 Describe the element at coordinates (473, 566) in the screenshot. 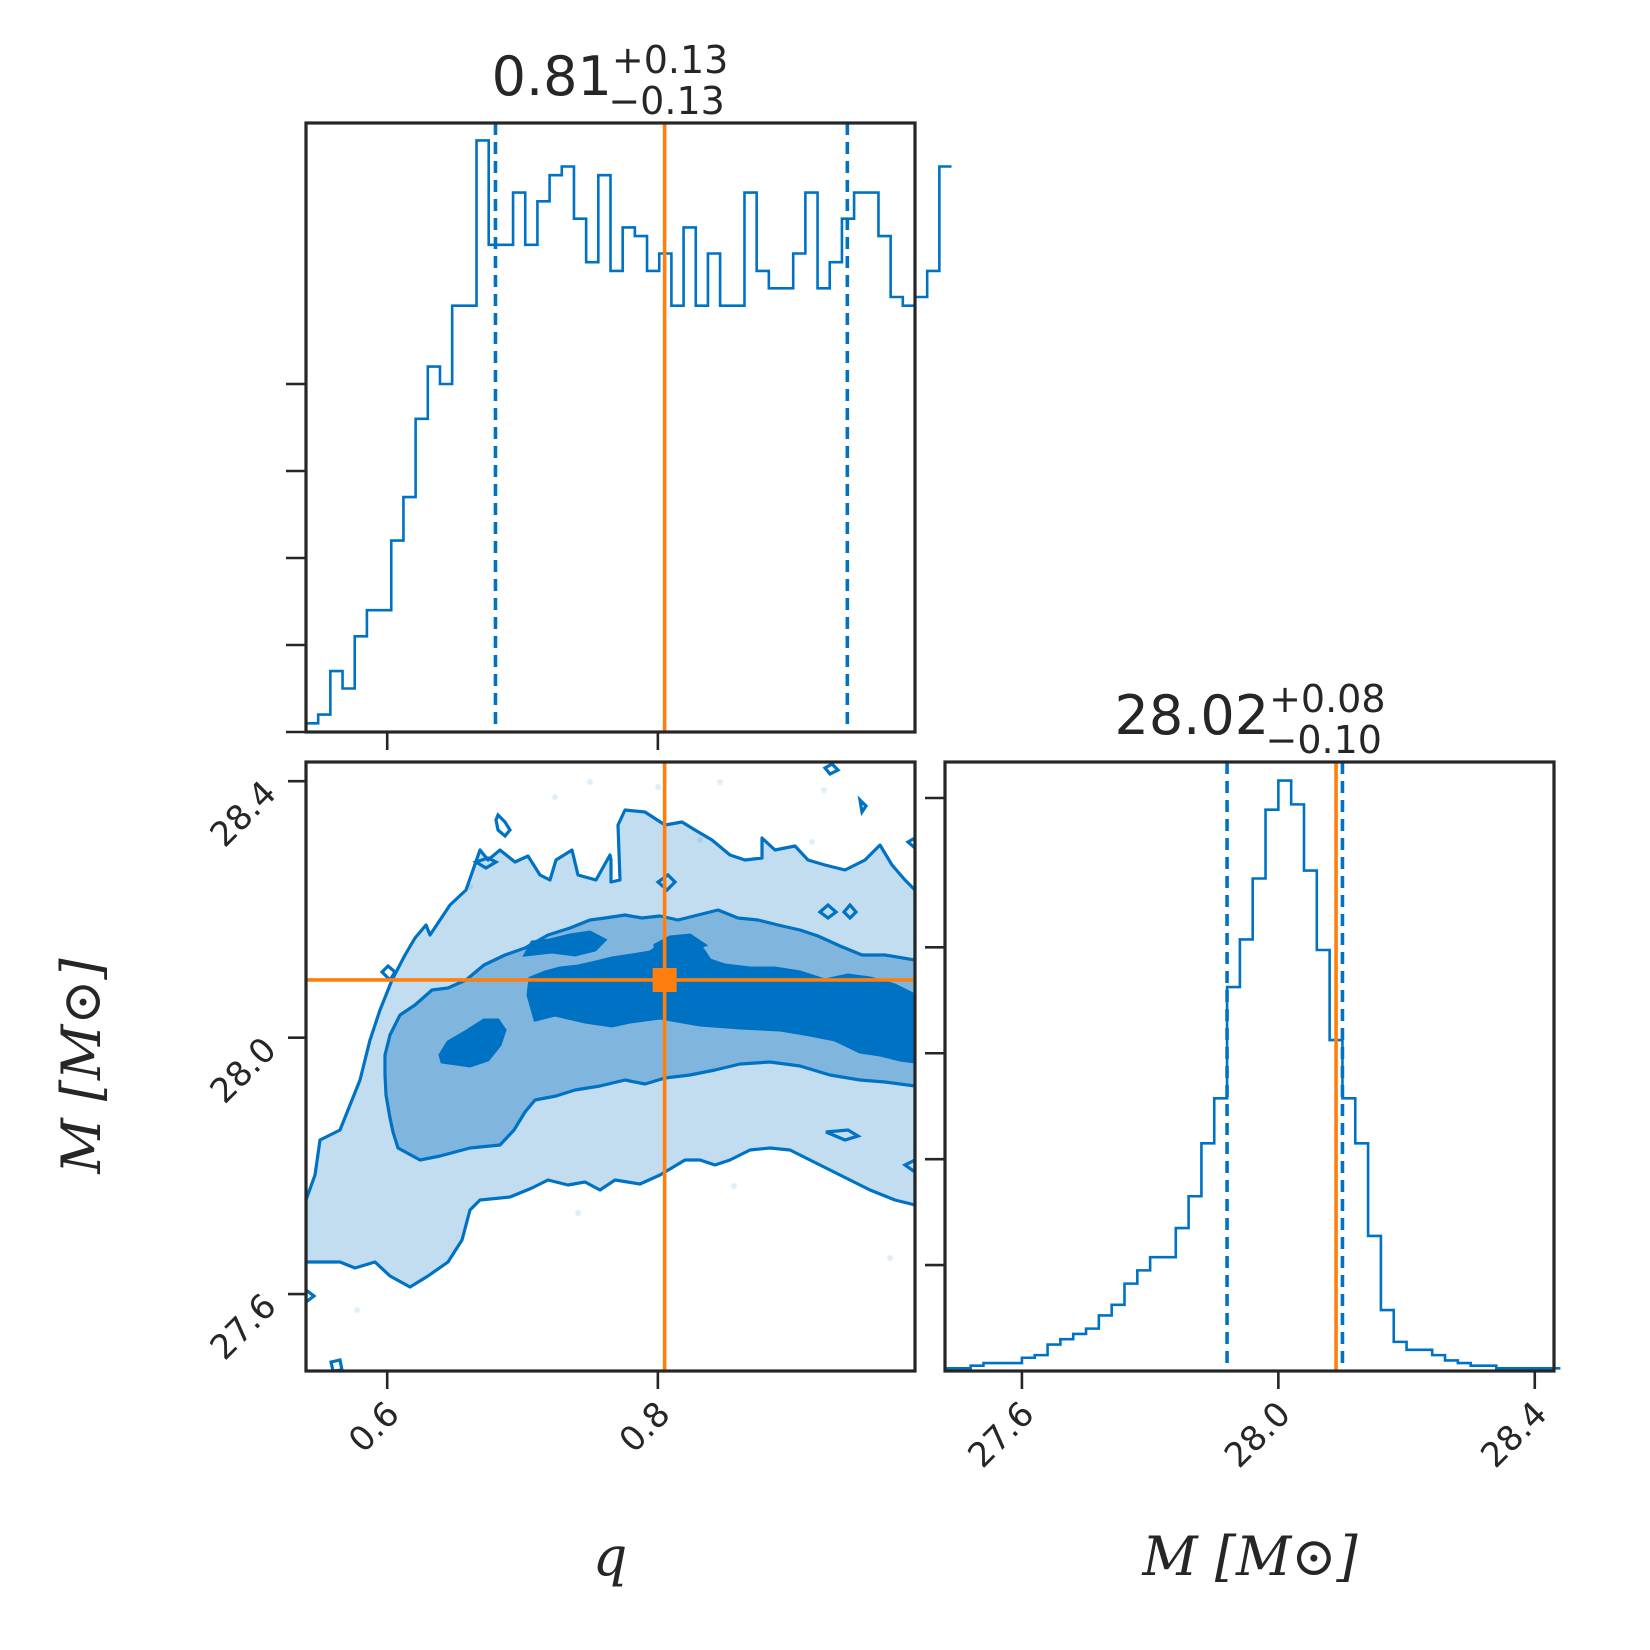

I see `q-marginal-ticks` at that location.